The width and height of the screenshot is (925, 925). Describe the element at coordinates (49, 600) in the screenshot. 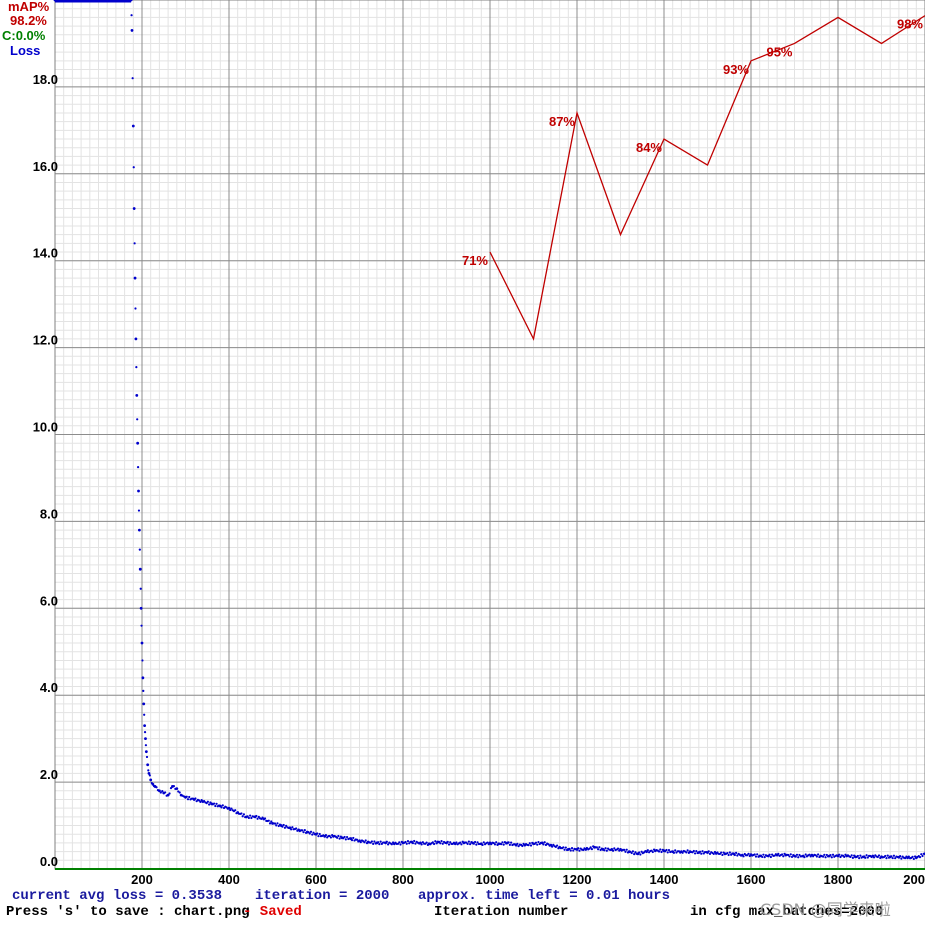

I see `y-tick-label: 6.0` at that location.